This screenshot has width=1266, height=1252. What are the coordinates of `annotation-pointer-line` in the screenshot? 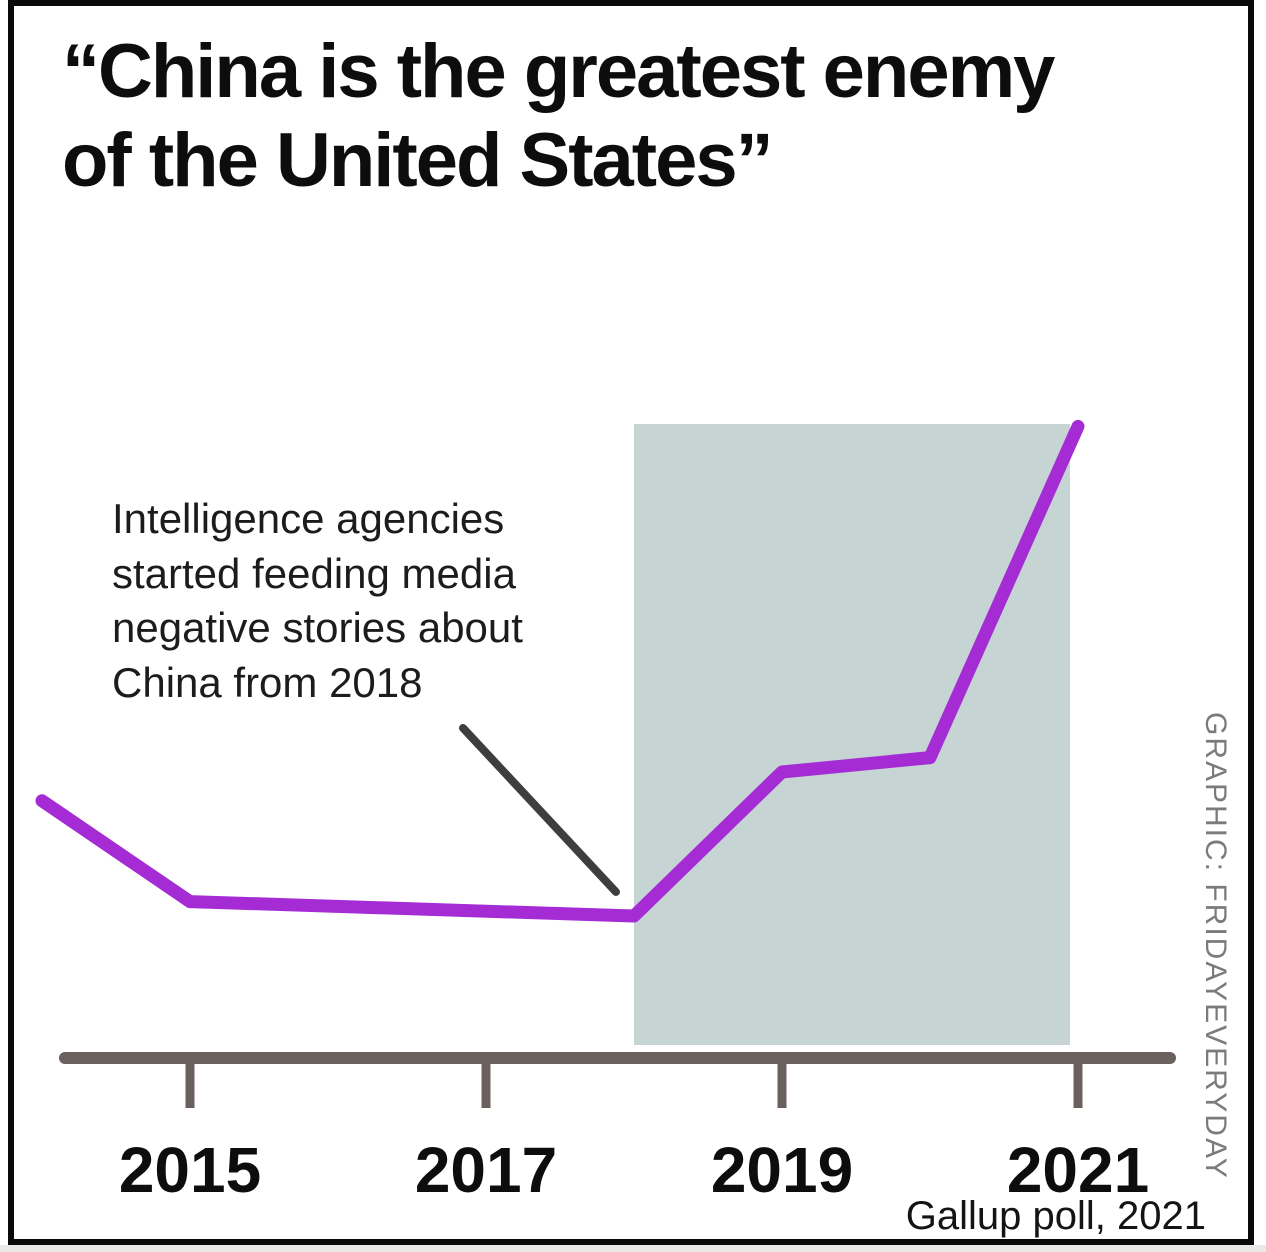 It's located at (539, 810).